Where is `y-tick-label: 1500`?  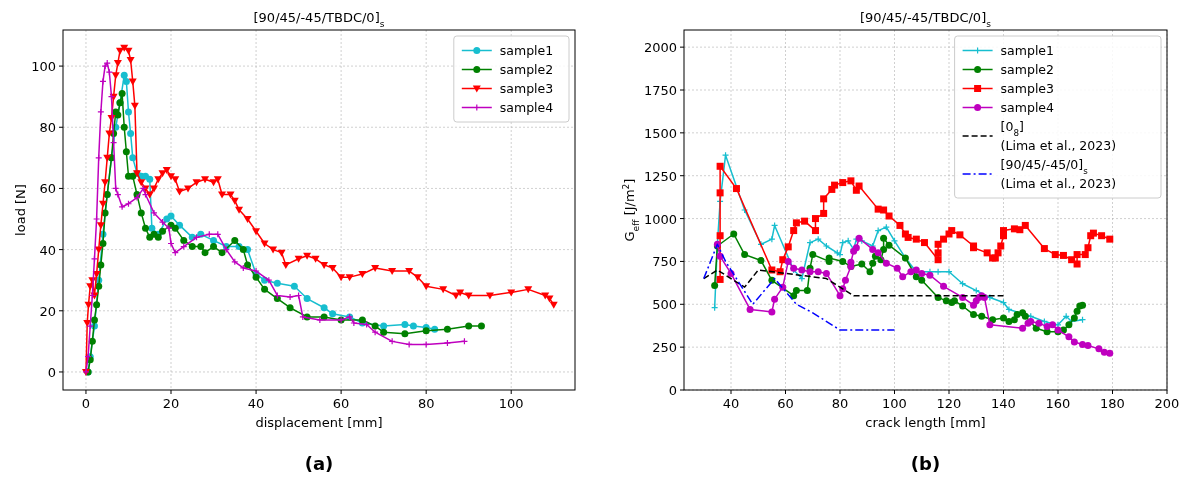
y-tick-label: 1500 is located at coordinates (660, 133).